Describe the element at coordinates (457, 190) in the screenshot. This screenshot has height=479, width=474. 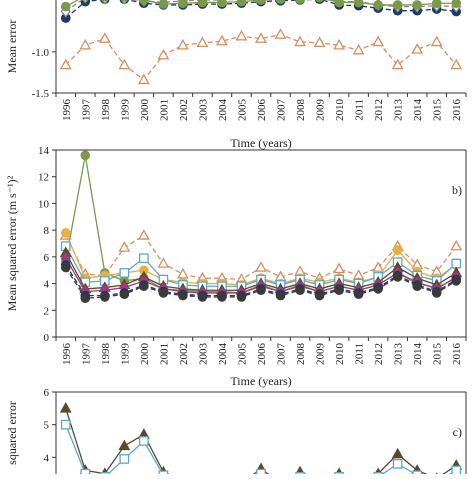
I see `panel-label: b)` at that location.